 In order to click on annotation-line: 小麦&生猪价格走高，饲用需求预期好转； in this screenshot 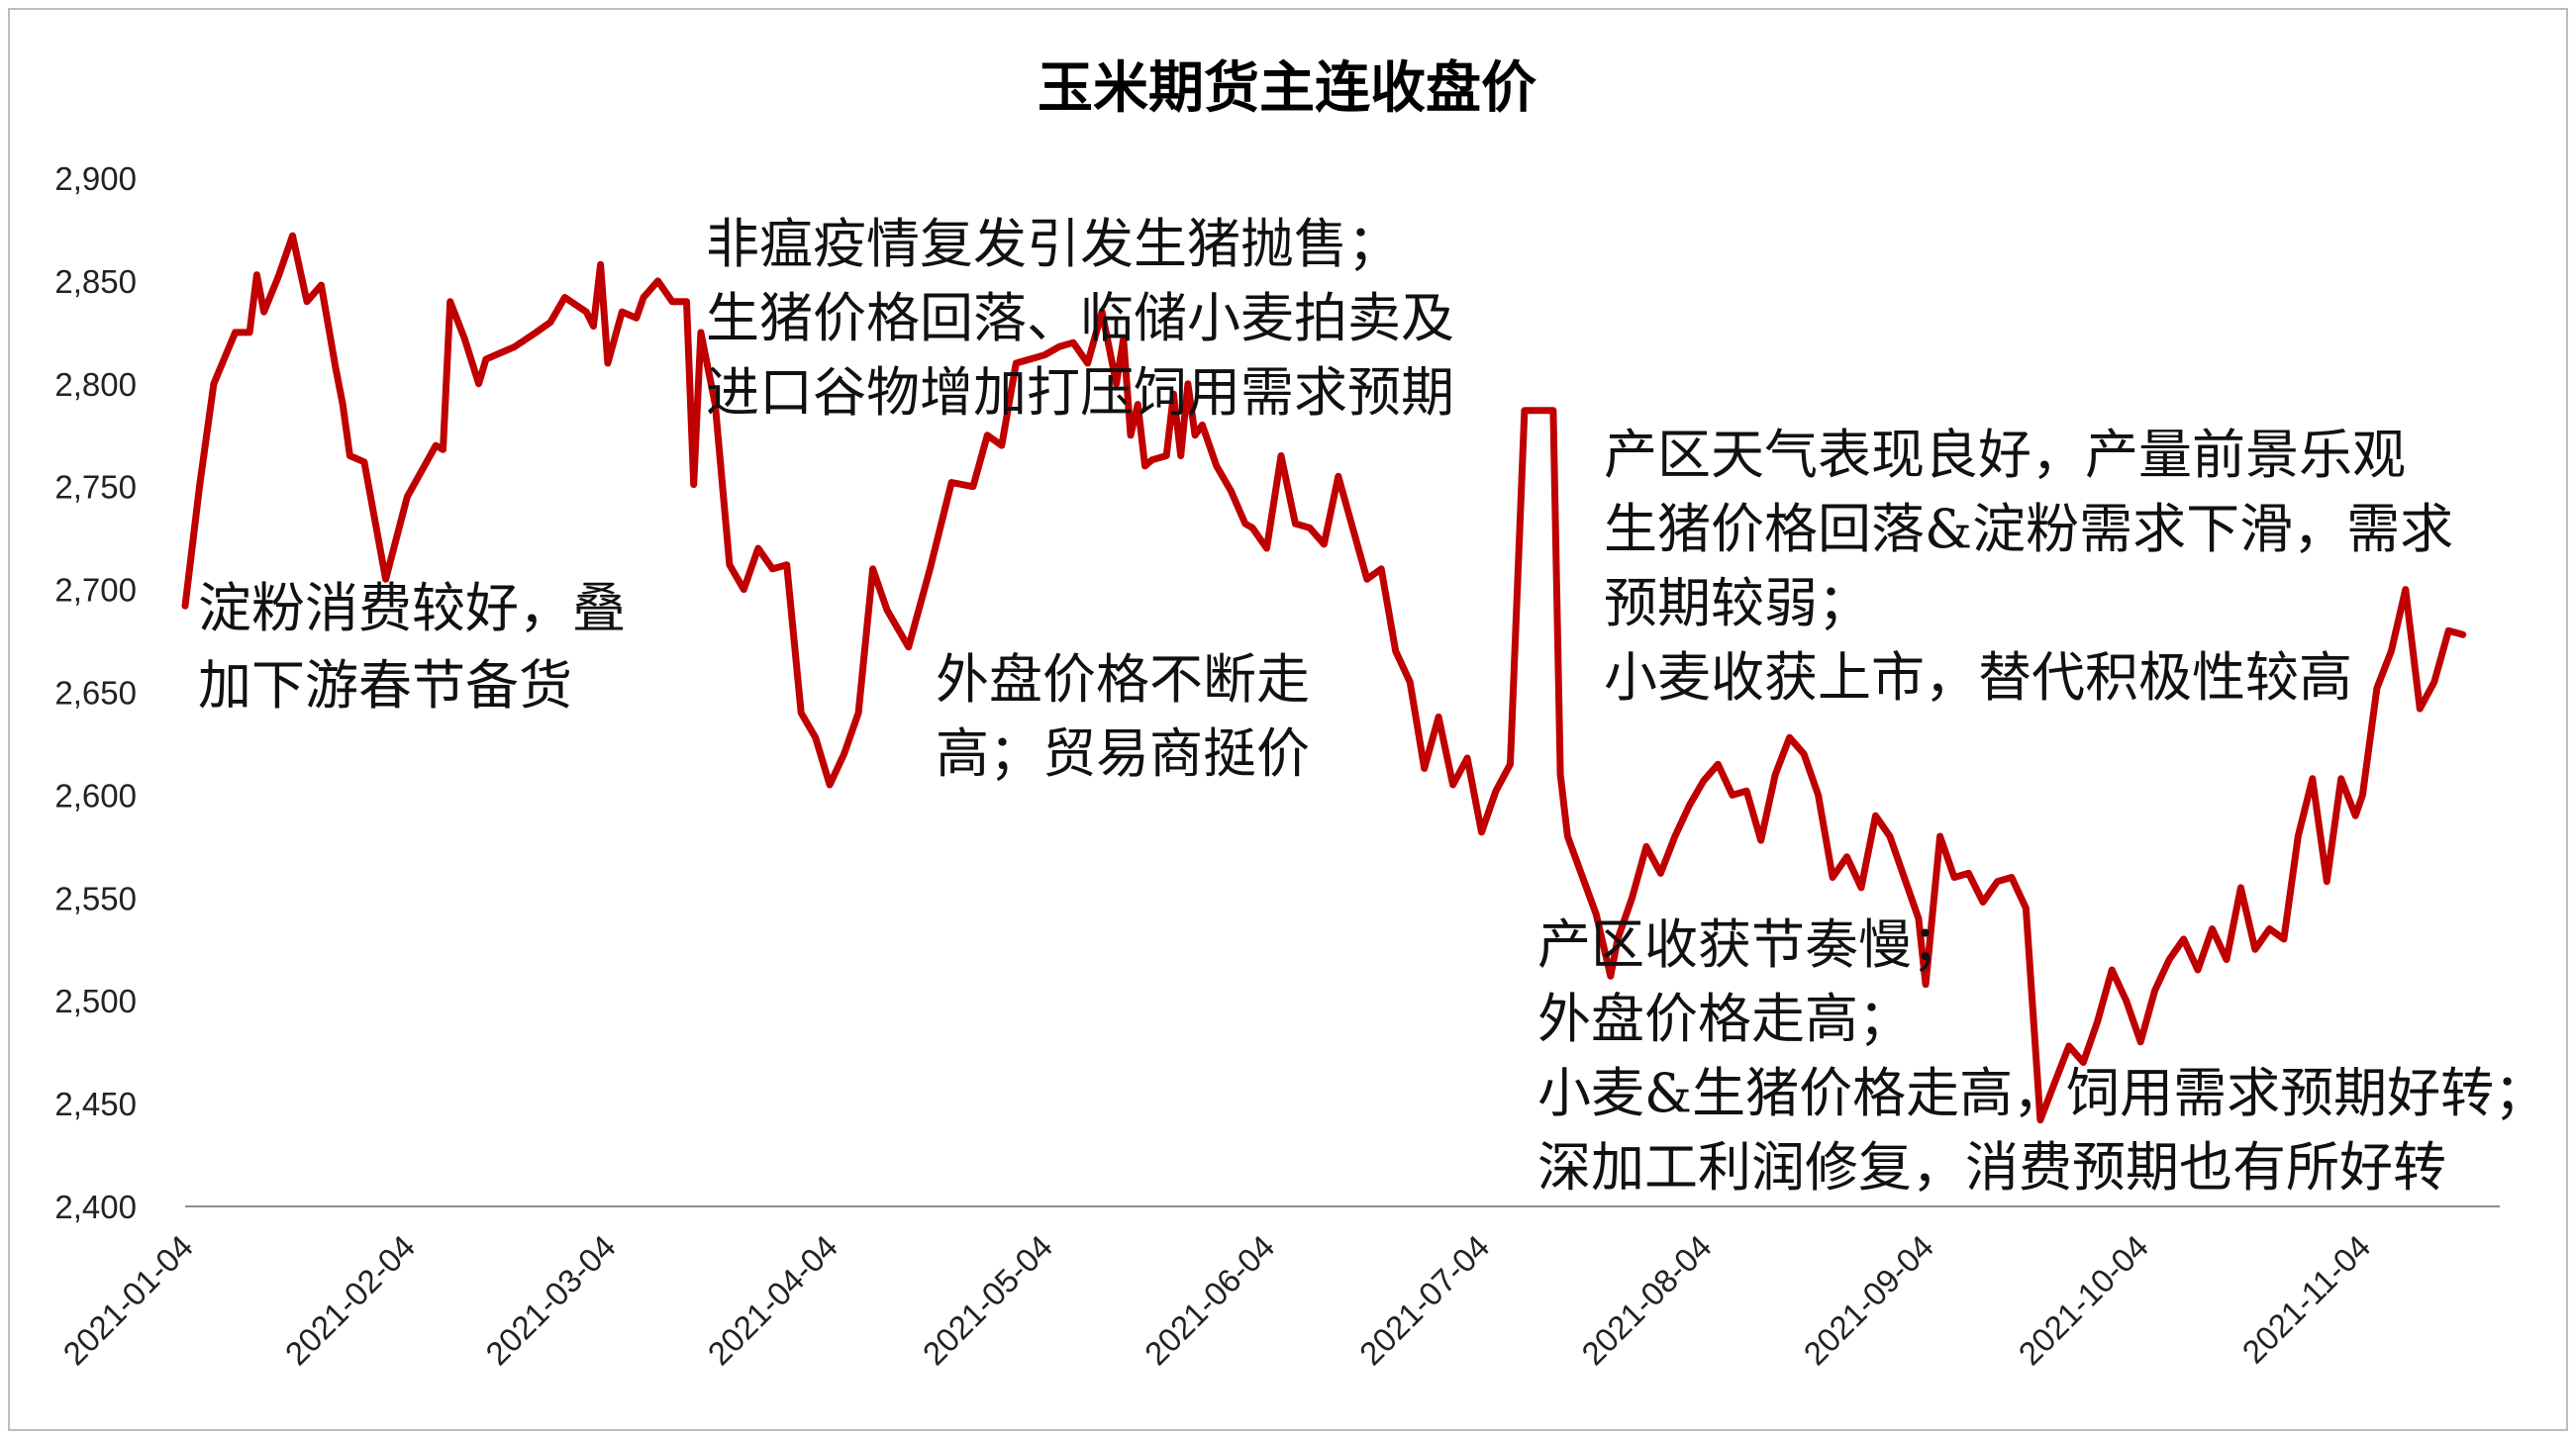, I will do `click(2042, 1093)`.